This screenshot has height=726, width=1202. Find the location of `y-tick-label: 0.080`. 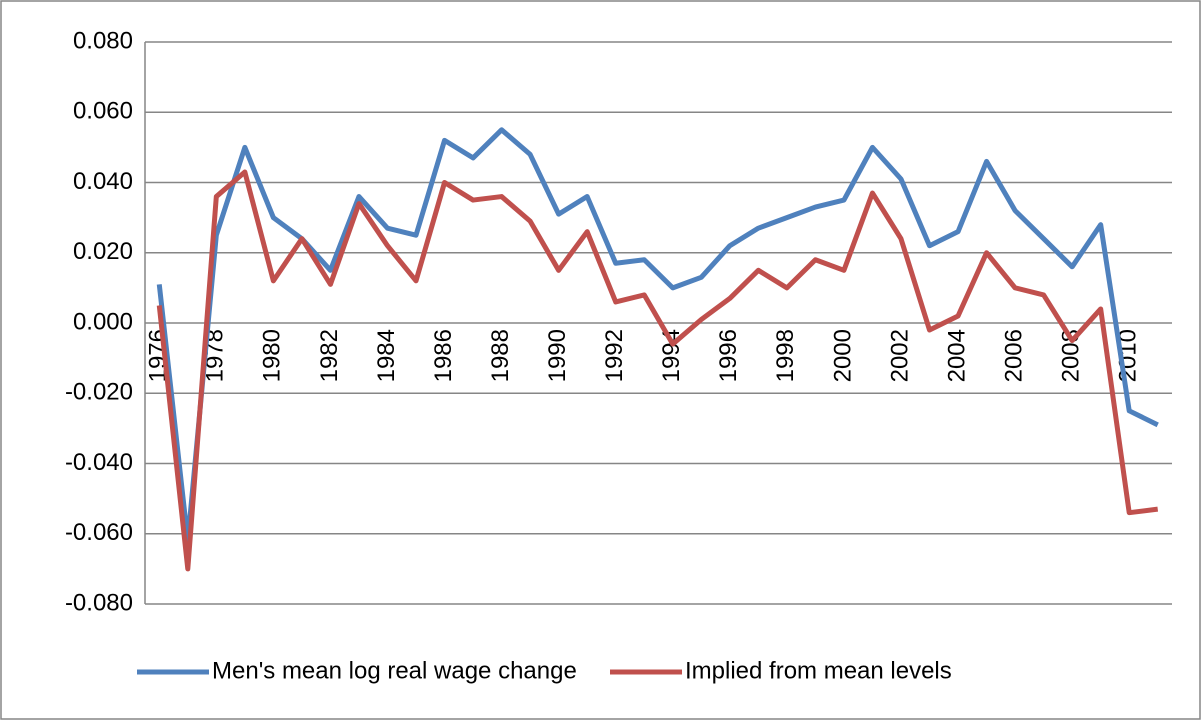

y-tick-label: 0.080 is located at coordinates (103, 40).